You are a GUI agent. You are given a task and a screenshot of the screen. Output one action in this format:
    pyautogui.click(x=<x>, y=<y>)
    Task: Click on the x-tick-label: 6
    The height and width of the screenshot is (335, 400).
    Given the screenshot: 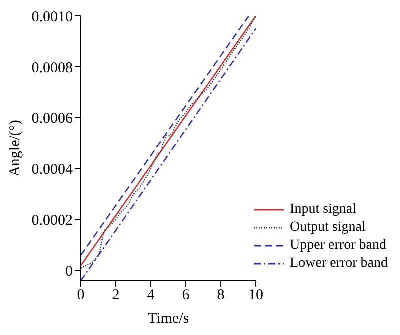 What is the action you would take?
    pyautogui.click(x=186, y=296)
    